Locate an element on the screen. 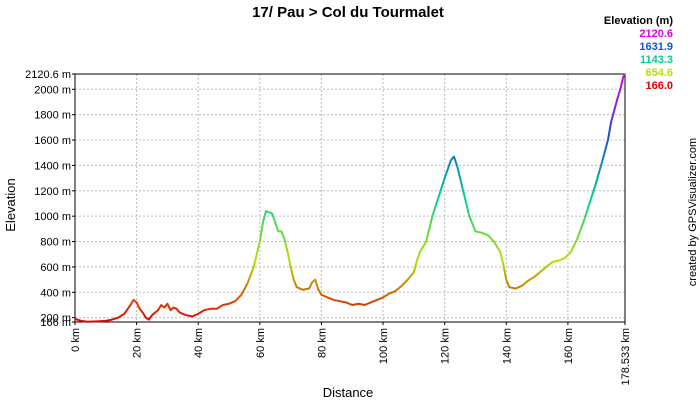 This screenshot has width=700, height=400. legend-value: 1631.9 is located at coordinates (656, 47).